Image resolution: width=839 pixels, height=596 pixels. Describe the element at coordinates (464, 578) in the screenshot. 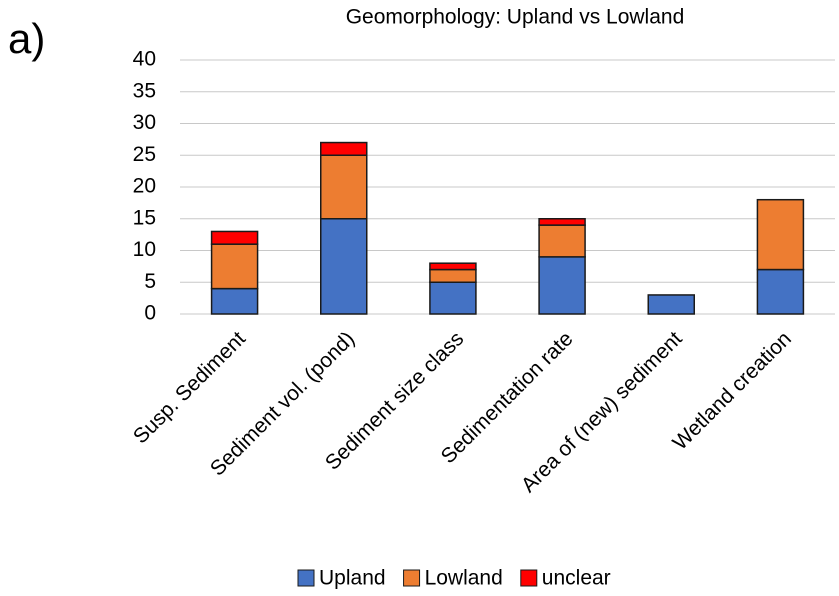

I see `legend-label: Lowland` at that location.